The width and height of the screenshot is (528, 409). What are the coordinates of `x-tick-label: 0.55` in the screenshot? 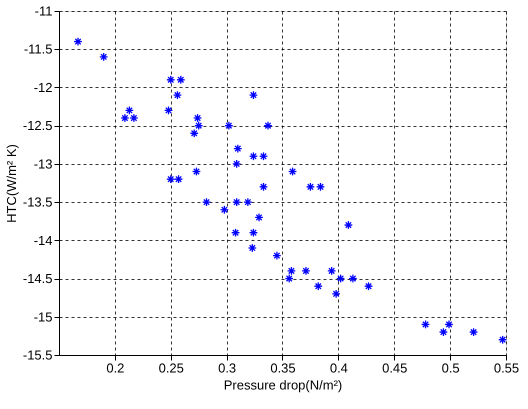 It's located at (507, 368).